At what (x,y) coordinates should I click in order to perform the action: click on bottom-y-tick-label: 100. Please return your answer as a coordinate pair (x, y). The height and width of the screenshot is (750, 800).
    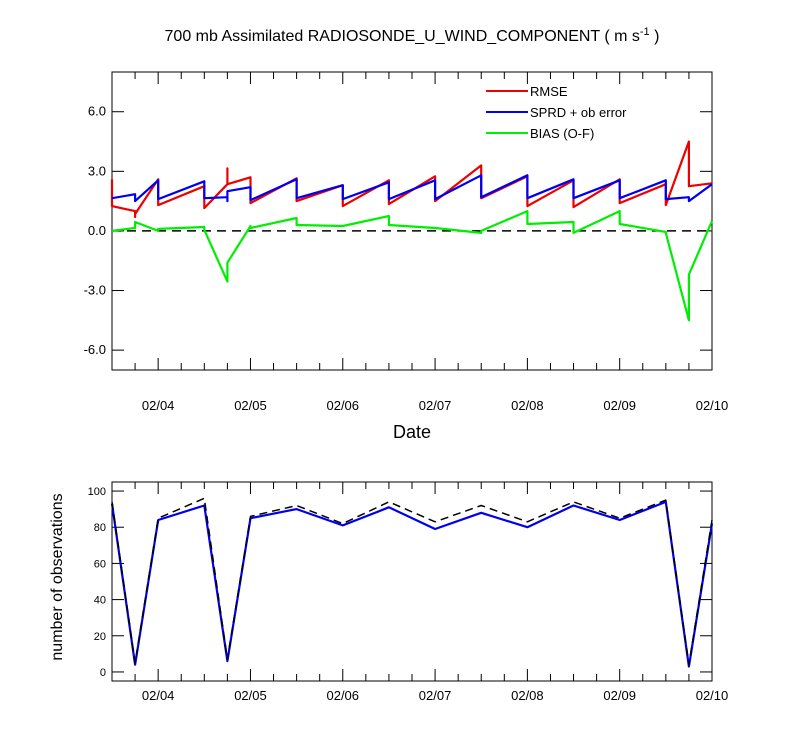
    Looking at the image, I should click on (97, 492).